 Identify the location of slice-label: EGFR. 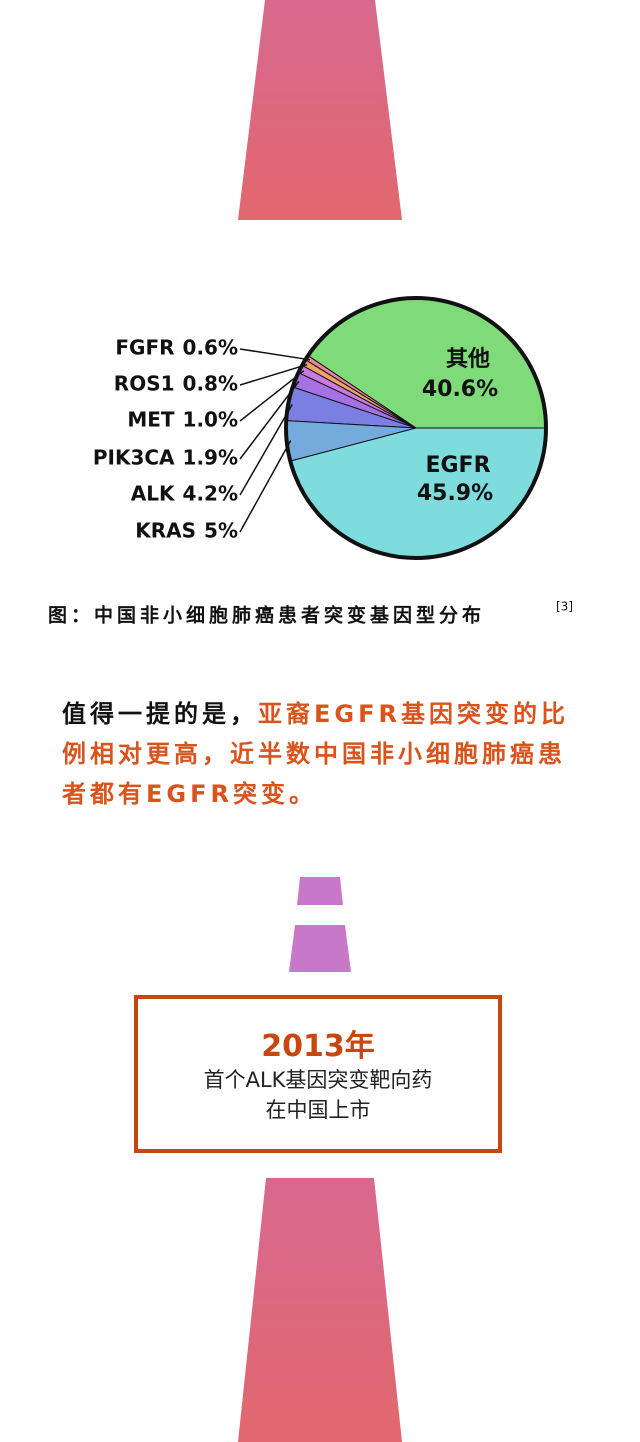
(457, 465).